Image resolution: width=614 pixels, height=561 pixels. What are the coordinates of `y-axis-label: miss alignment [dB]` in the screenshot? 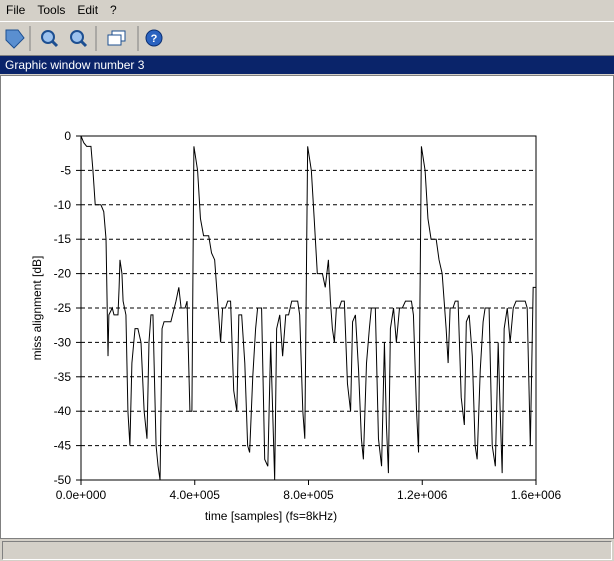 It's located at (37, 308).